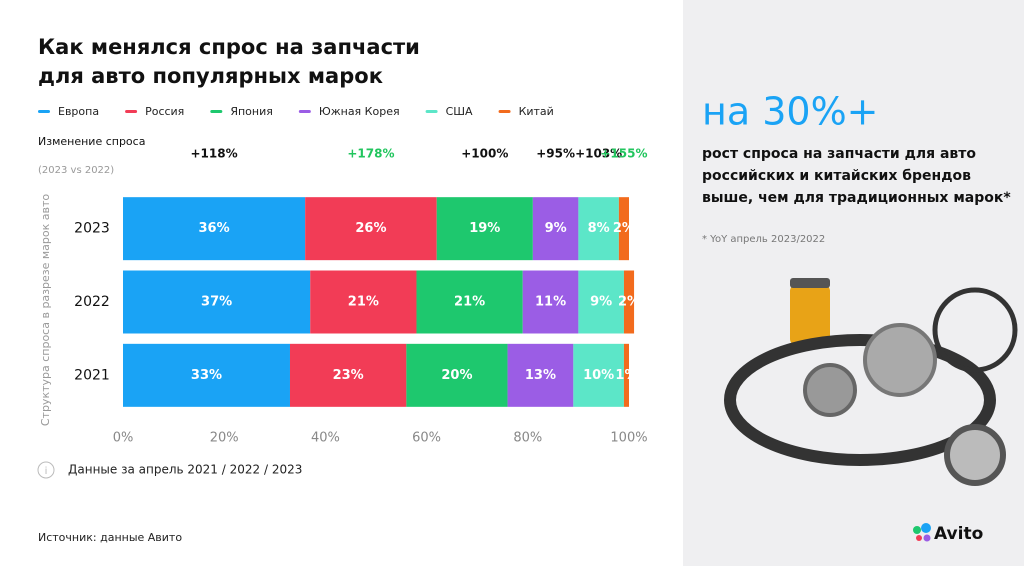 The image size is (1024, 566). Describe the element at coordinates (810, 283) in the screenshot. I see `oil-filter-cap` at that location.